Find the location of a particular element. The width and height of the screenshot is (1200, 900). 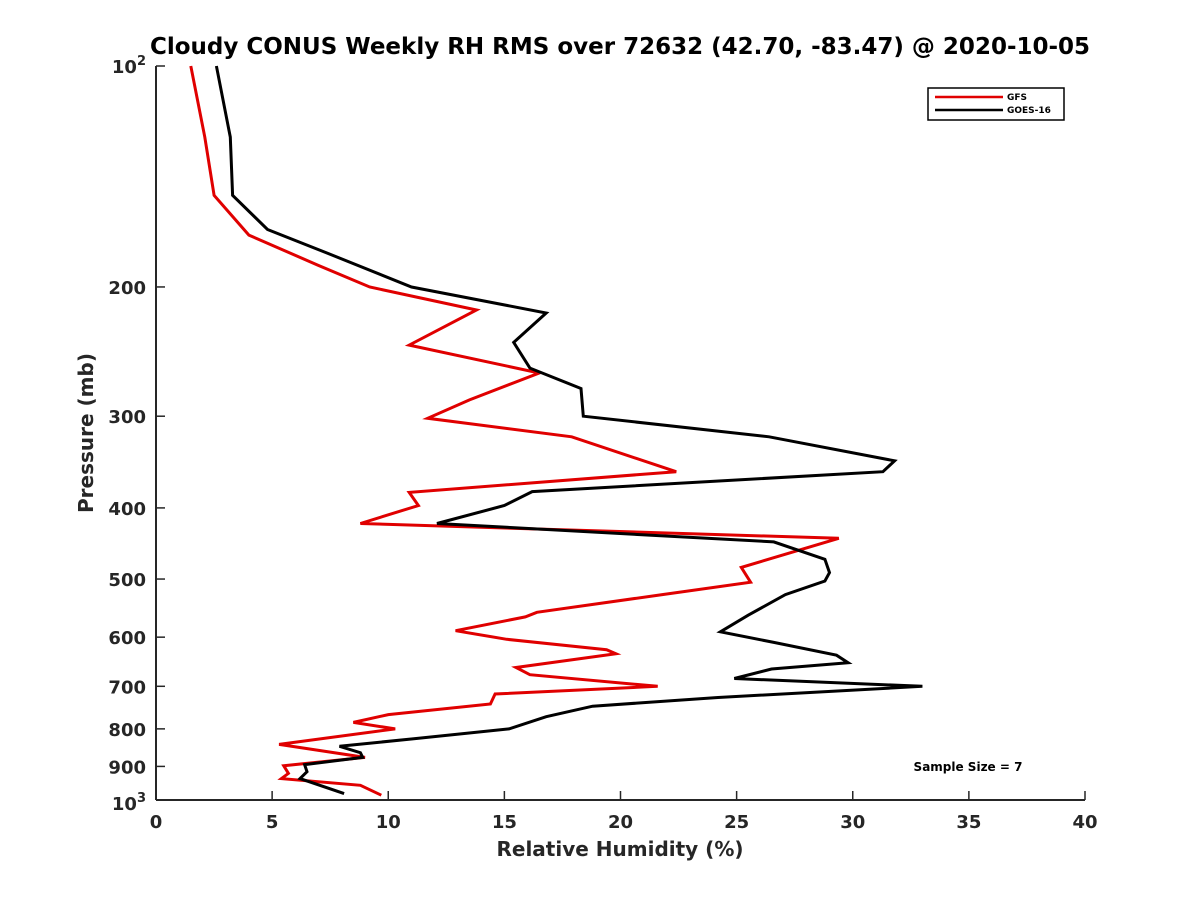

y-tick-label-base: 600 is located at coordinates (127, 638).